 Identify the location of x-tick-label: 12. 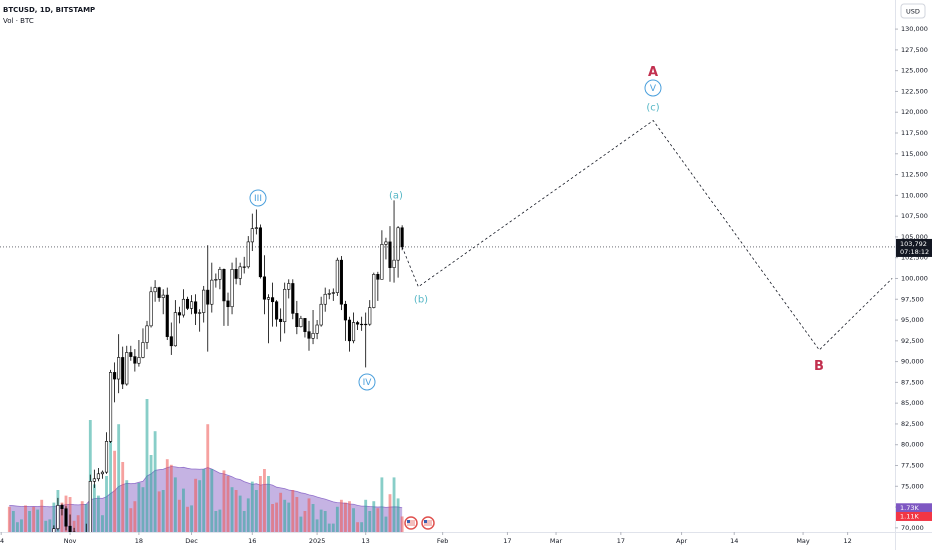
(847, 541).